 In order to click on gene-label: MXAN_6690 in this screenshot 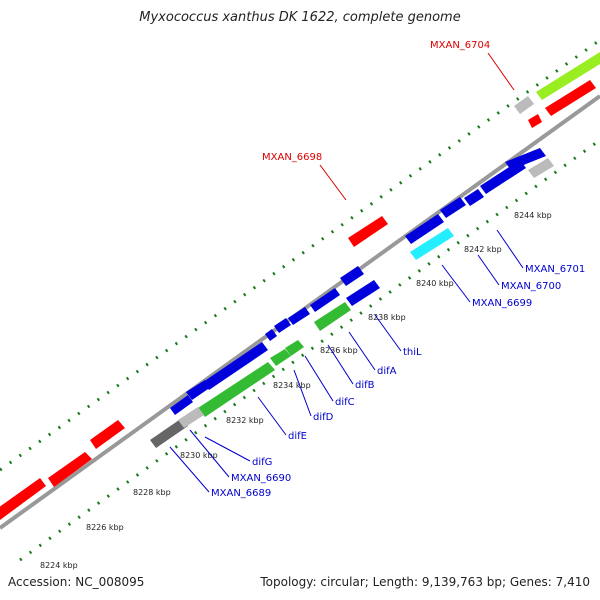, I will do `click(261, 478)`.